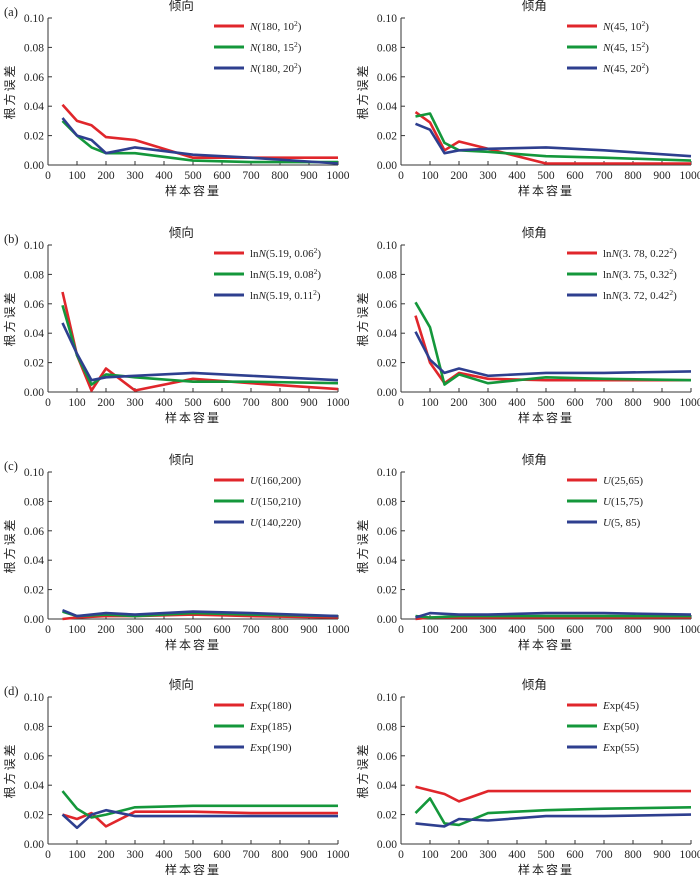 The width and height of the screenshot is (700, 875). I want to click on legend-label: Exp(185), so click(270, 727).